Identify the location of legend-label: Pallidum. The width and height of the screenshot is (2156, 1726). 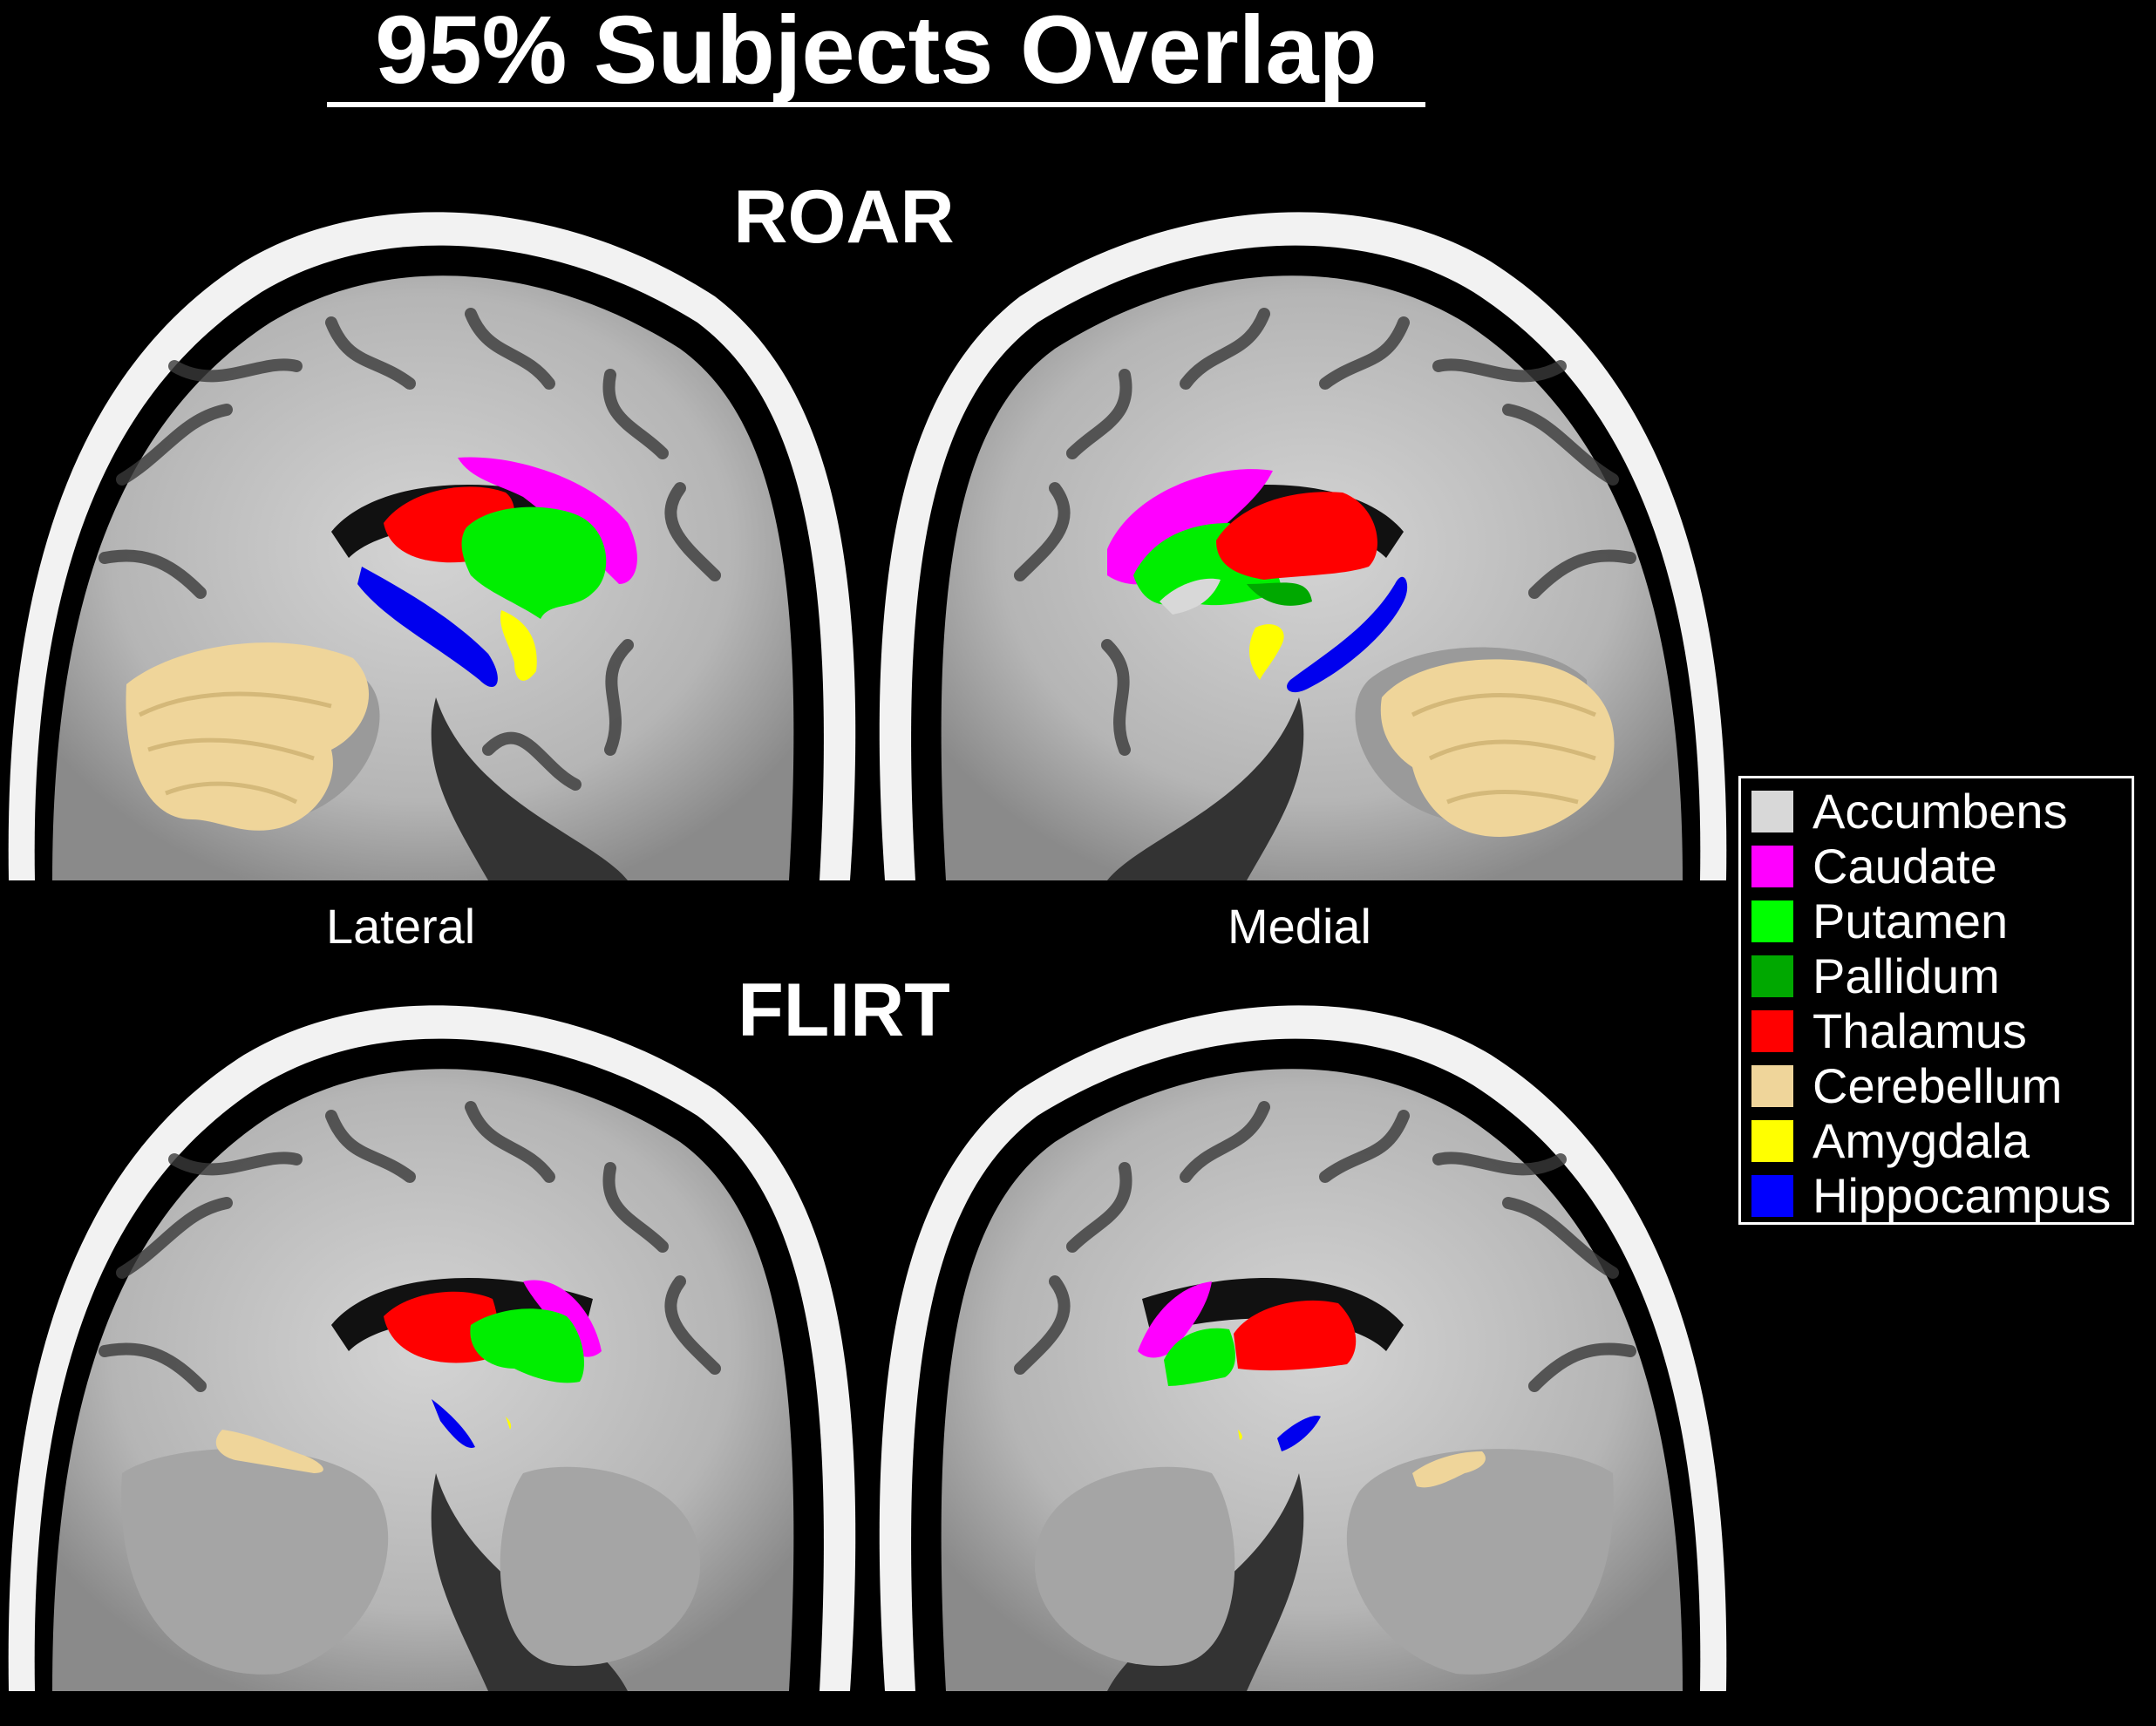
(1906, 975).